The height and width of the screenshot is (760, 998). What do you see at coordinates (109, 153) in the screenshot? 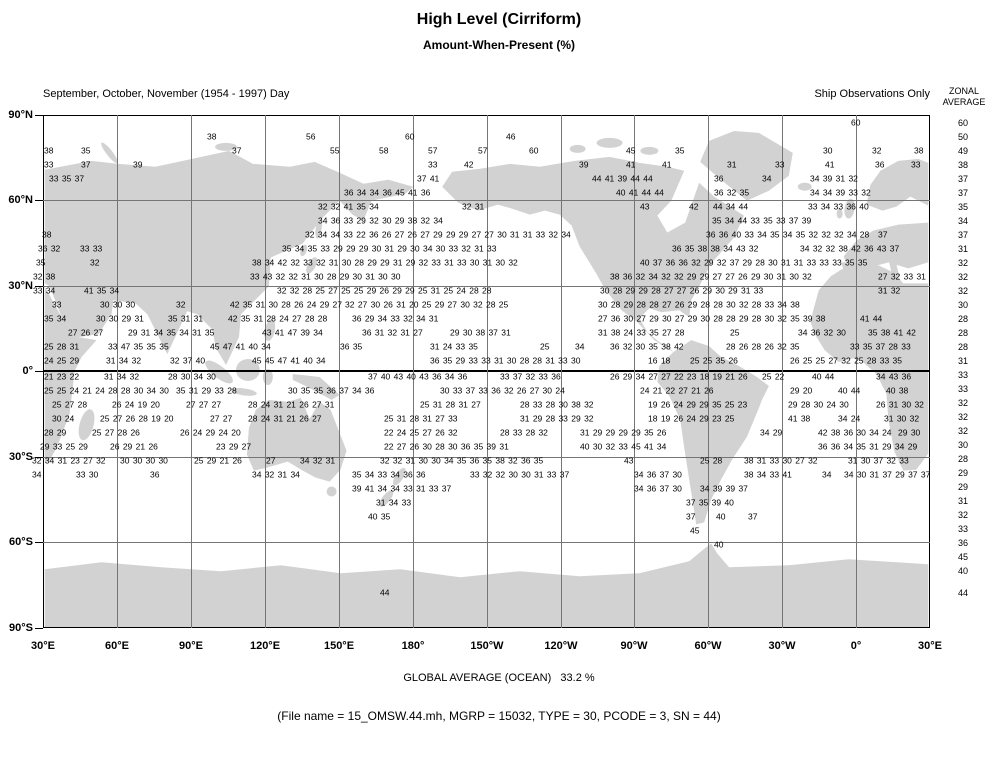
I see `island-novaya-zemlya` at bounding box center [109, 153].